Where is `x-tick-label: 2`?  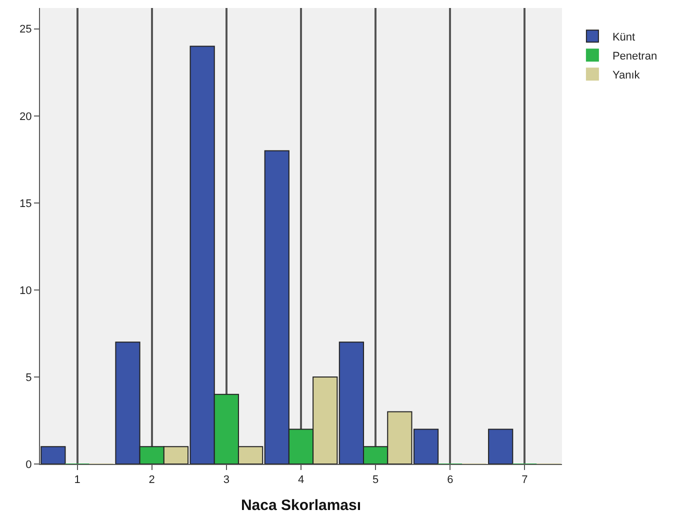
x-tick-label: 2 is located at coordinates (151, 480).